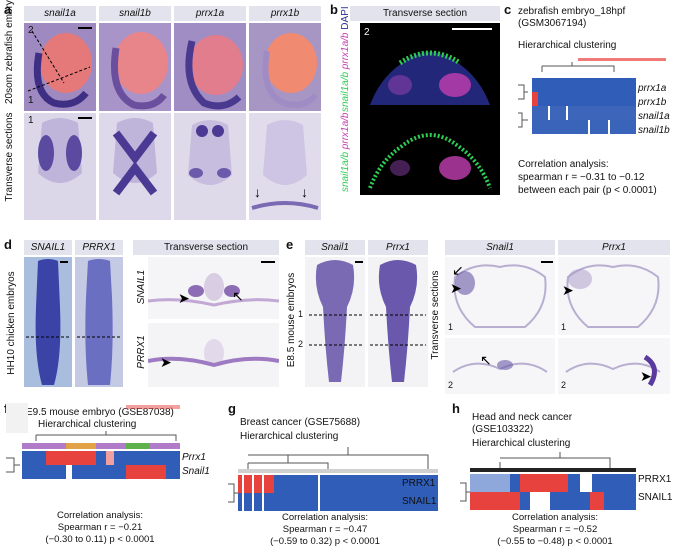  What do you see at coordinates (224, 173) in the screenshot?
I see `stain-3d` at bounding box center [224, 173].